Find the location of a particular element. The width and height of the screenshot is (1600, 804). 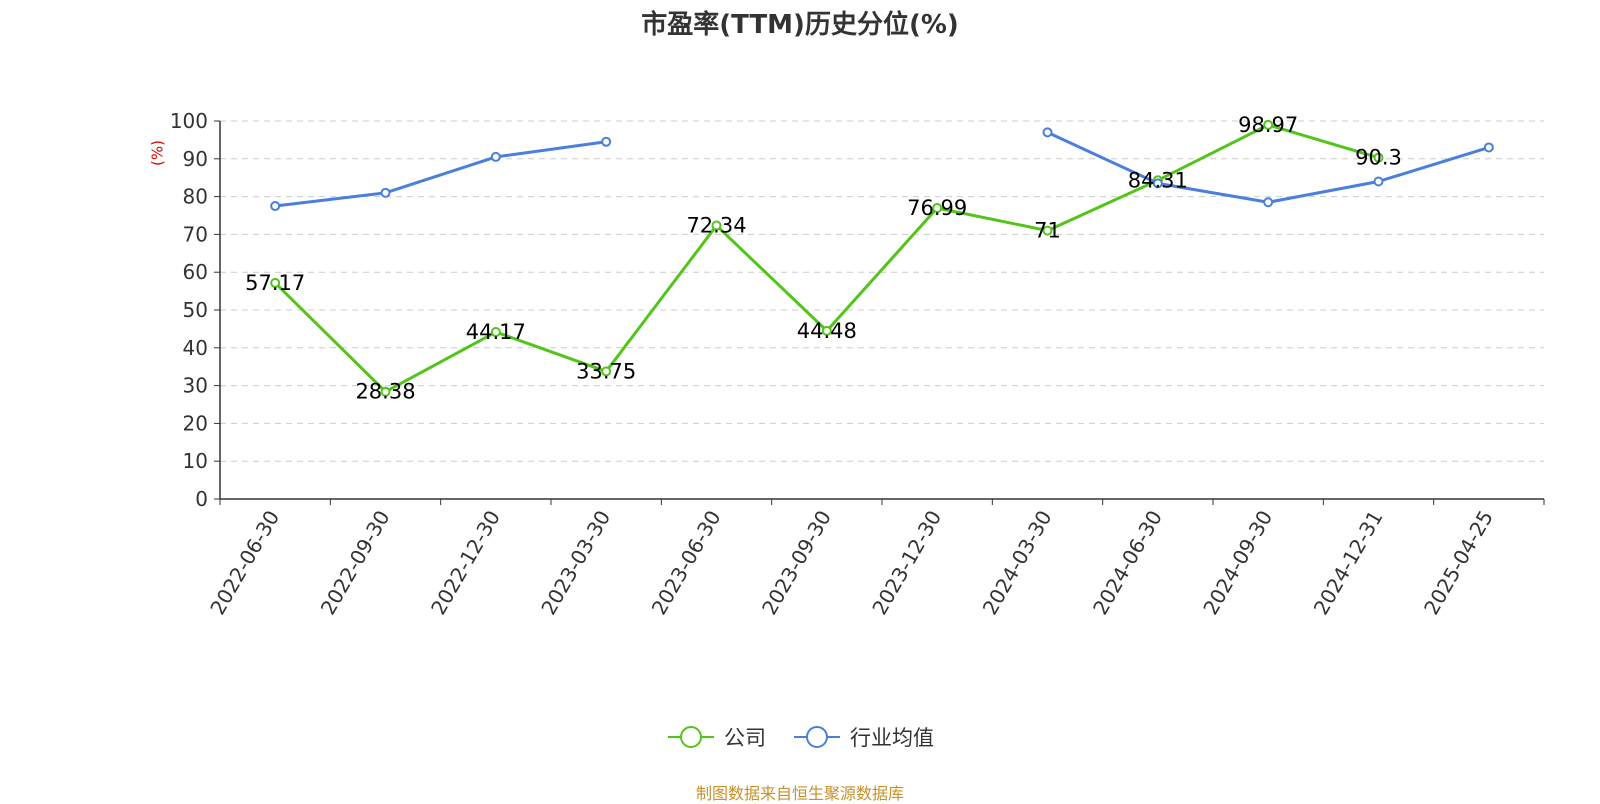

y-tick-label: 60 is located at coordinates (195, 272).